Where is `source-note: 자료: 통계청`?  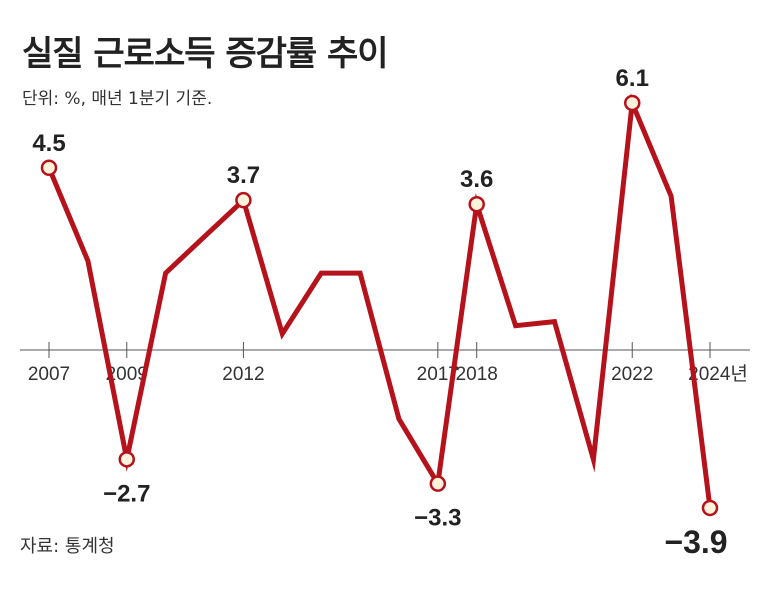
source-note: 자료: 통계청 is located at coordinates (67, 546).